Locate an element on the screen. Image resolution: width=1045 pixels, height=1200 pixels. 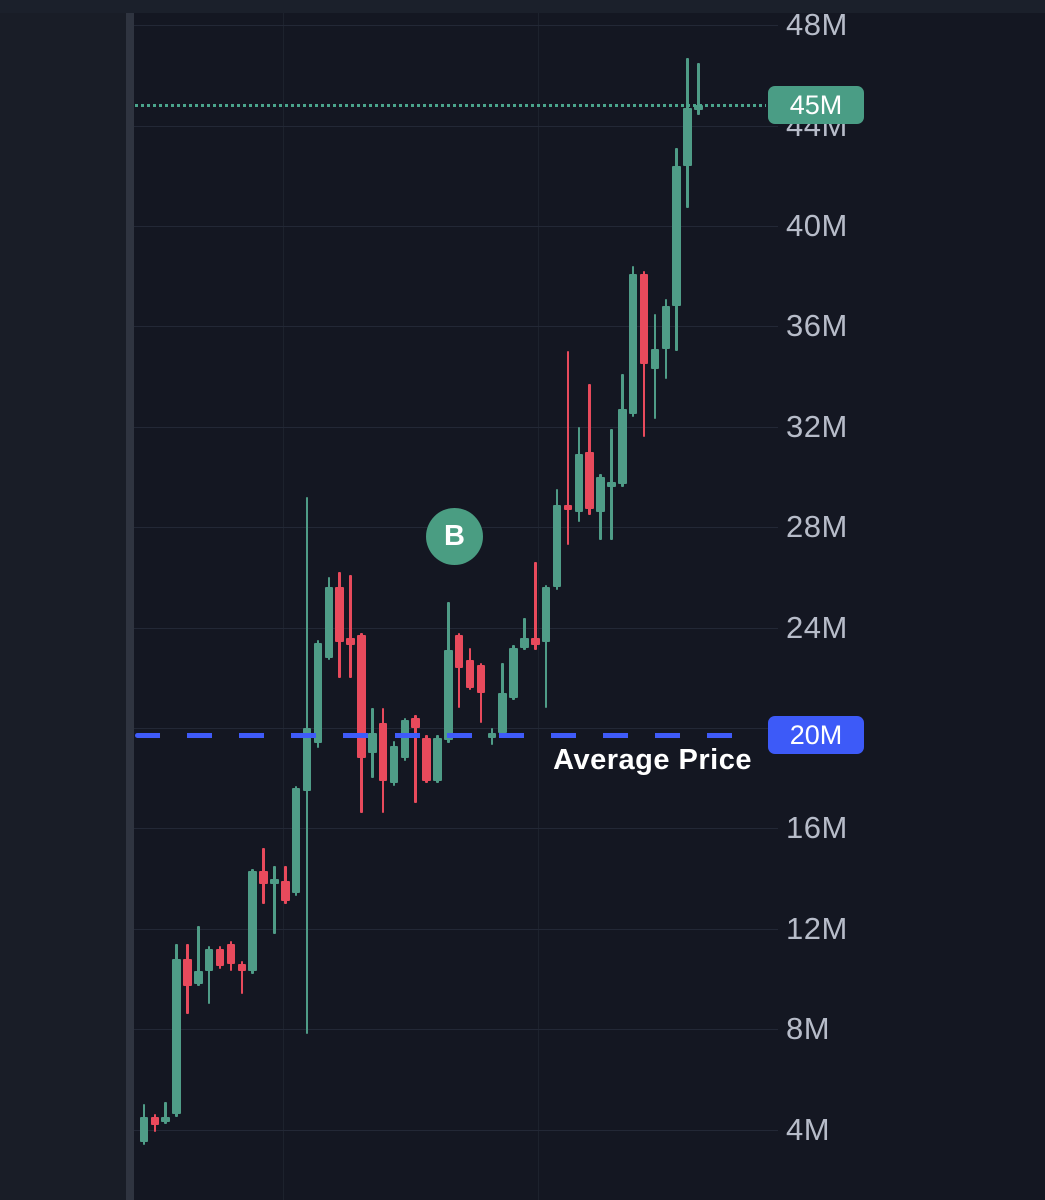
buy-marker-letter: B is located at coordinates (454, 536).